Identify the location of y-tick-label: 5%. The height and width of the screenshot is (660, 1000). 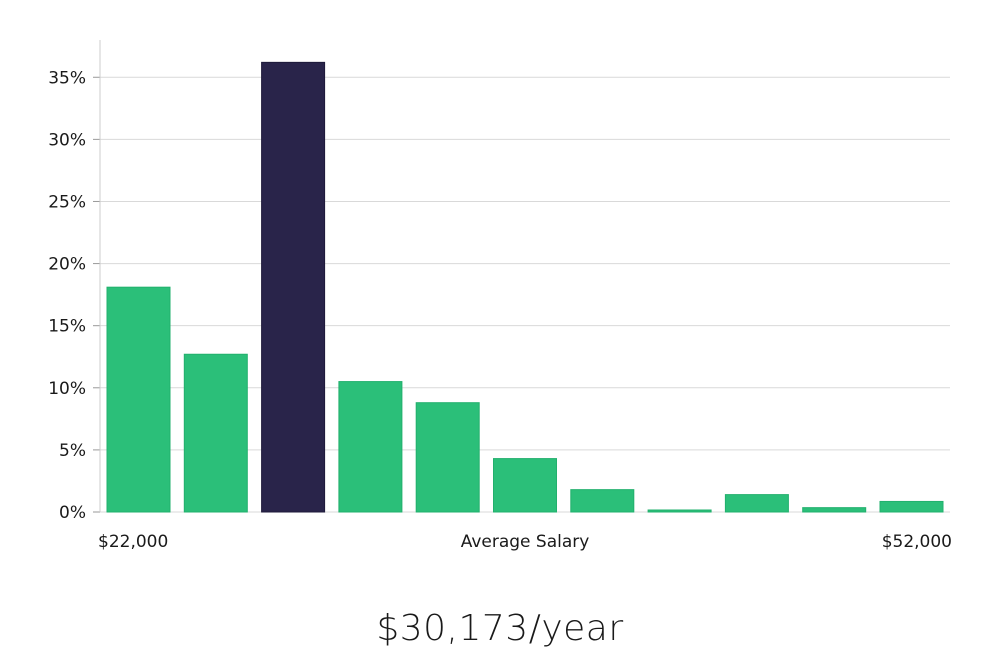
(72, 451).